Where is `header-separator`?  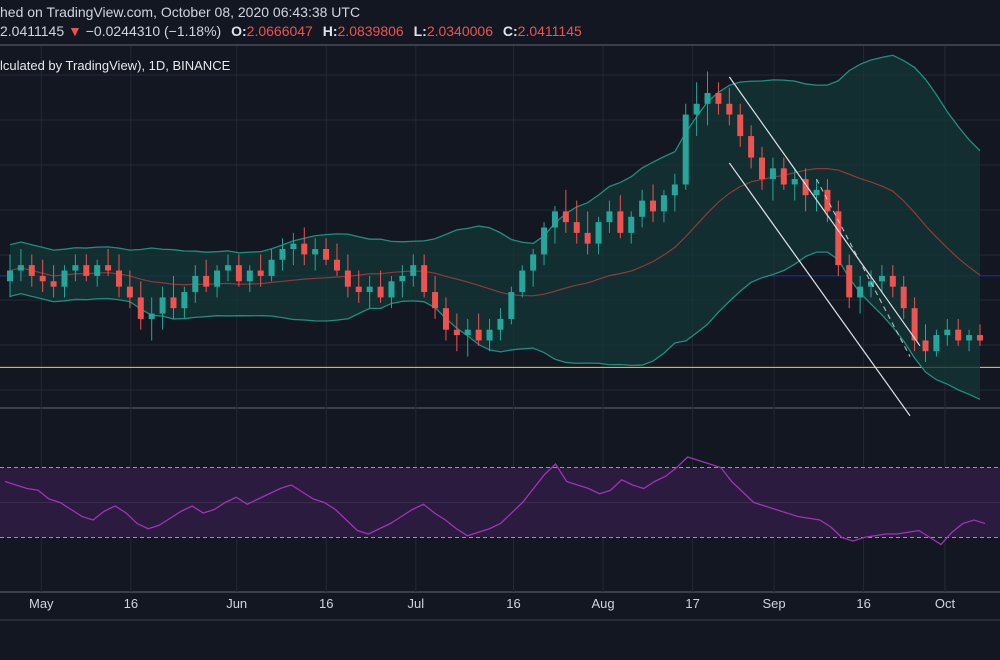 header-separator is located at coordinates (500, 45).